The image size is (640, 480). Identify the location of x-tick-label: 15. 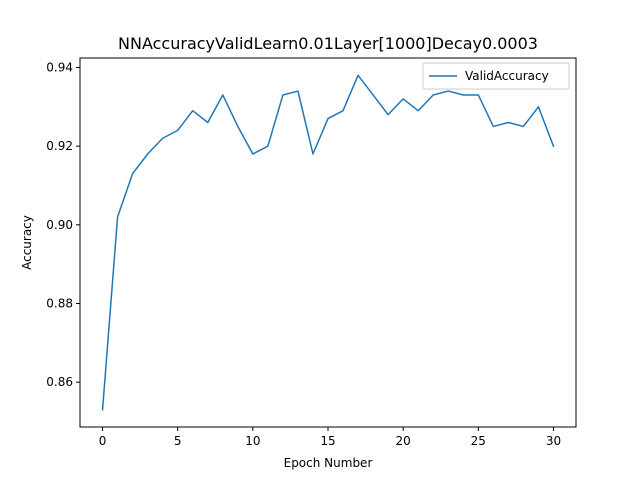
(327, 441).